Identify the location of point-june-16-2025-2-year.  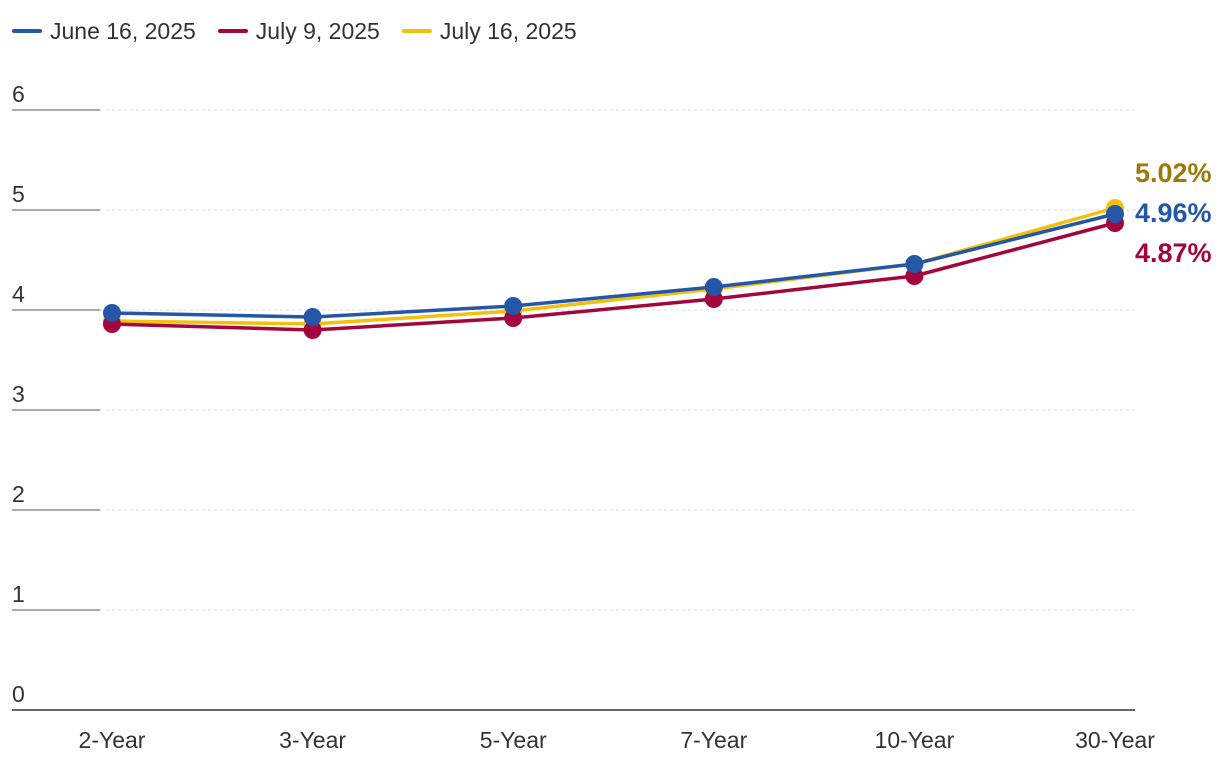
(112, 313).